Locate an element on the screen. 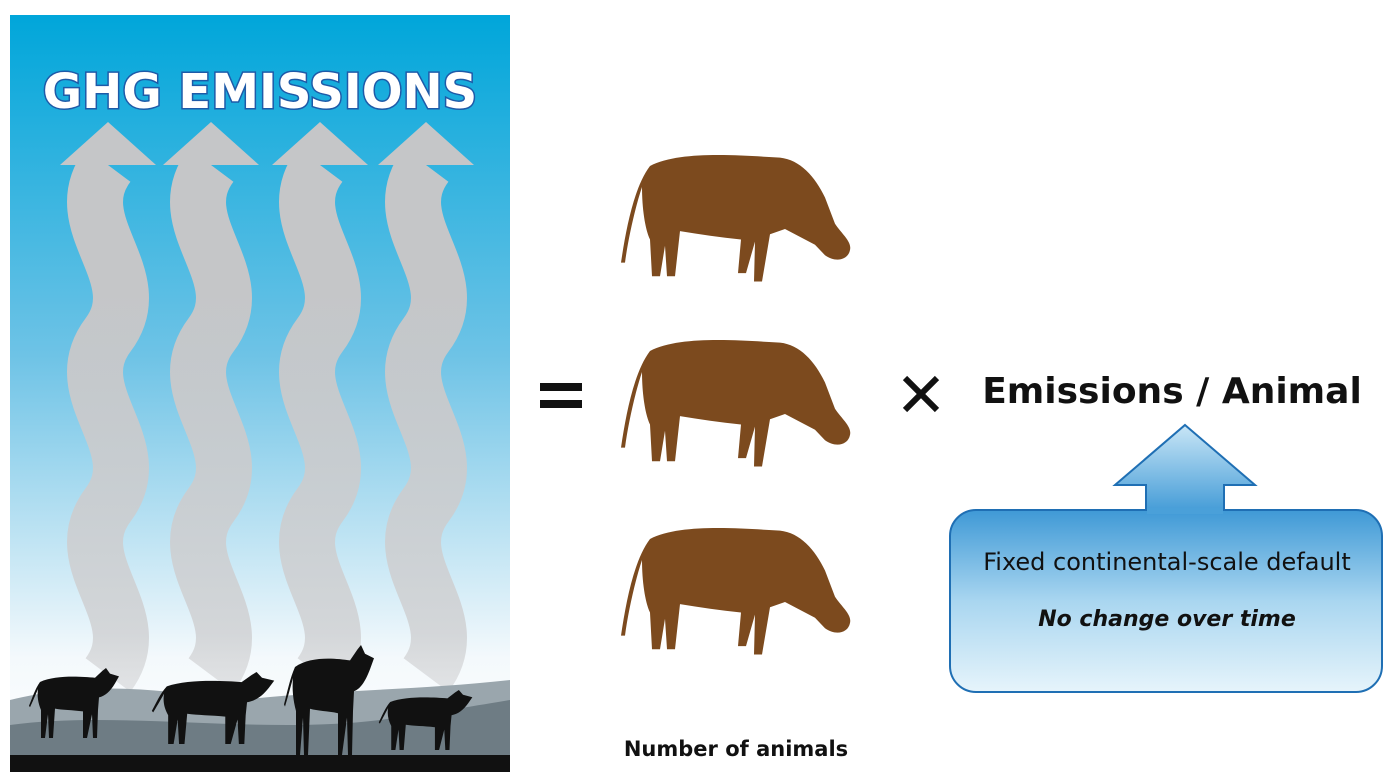 The height and width of the screenshot is (772, 1384). count-label: Number of animals is located at coordinates (736, 749).